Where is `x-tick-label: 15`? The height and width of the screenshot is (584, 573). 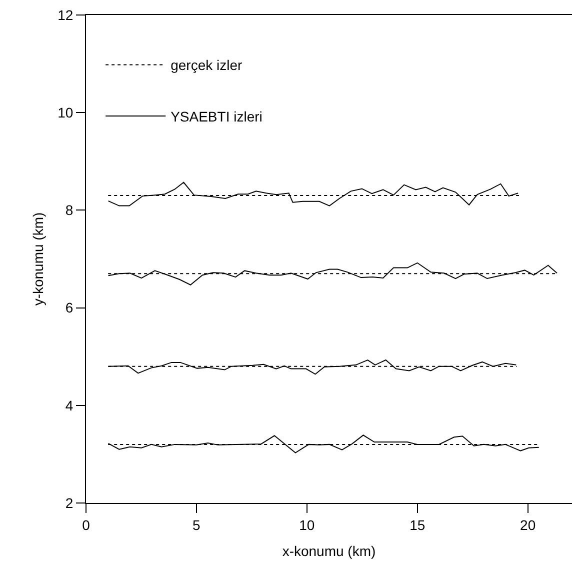
x-tick-label: 15 is located at coordinates (418, 524).